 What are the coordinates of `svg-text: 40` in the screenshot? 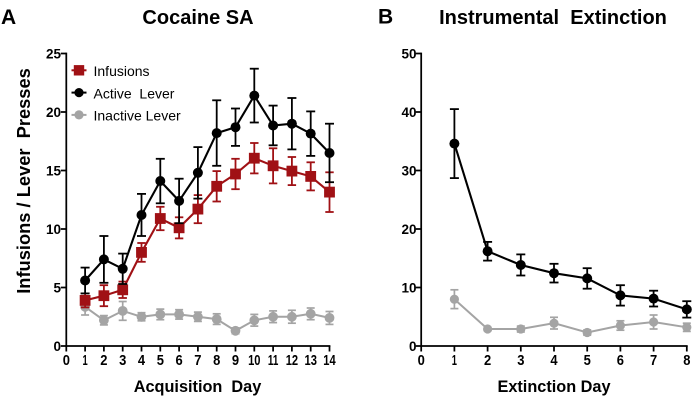 It's located at (408, 112).